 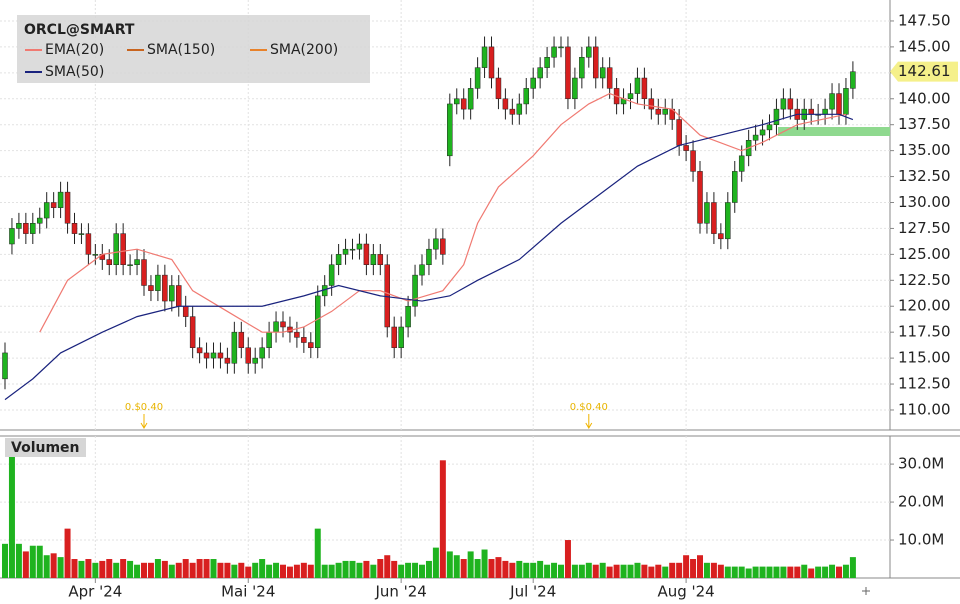 What do you see at coordinates (79, 30) in the screenshot?
I see `symbol-title: ORCL@SMART` at bounding box center [79, 30].